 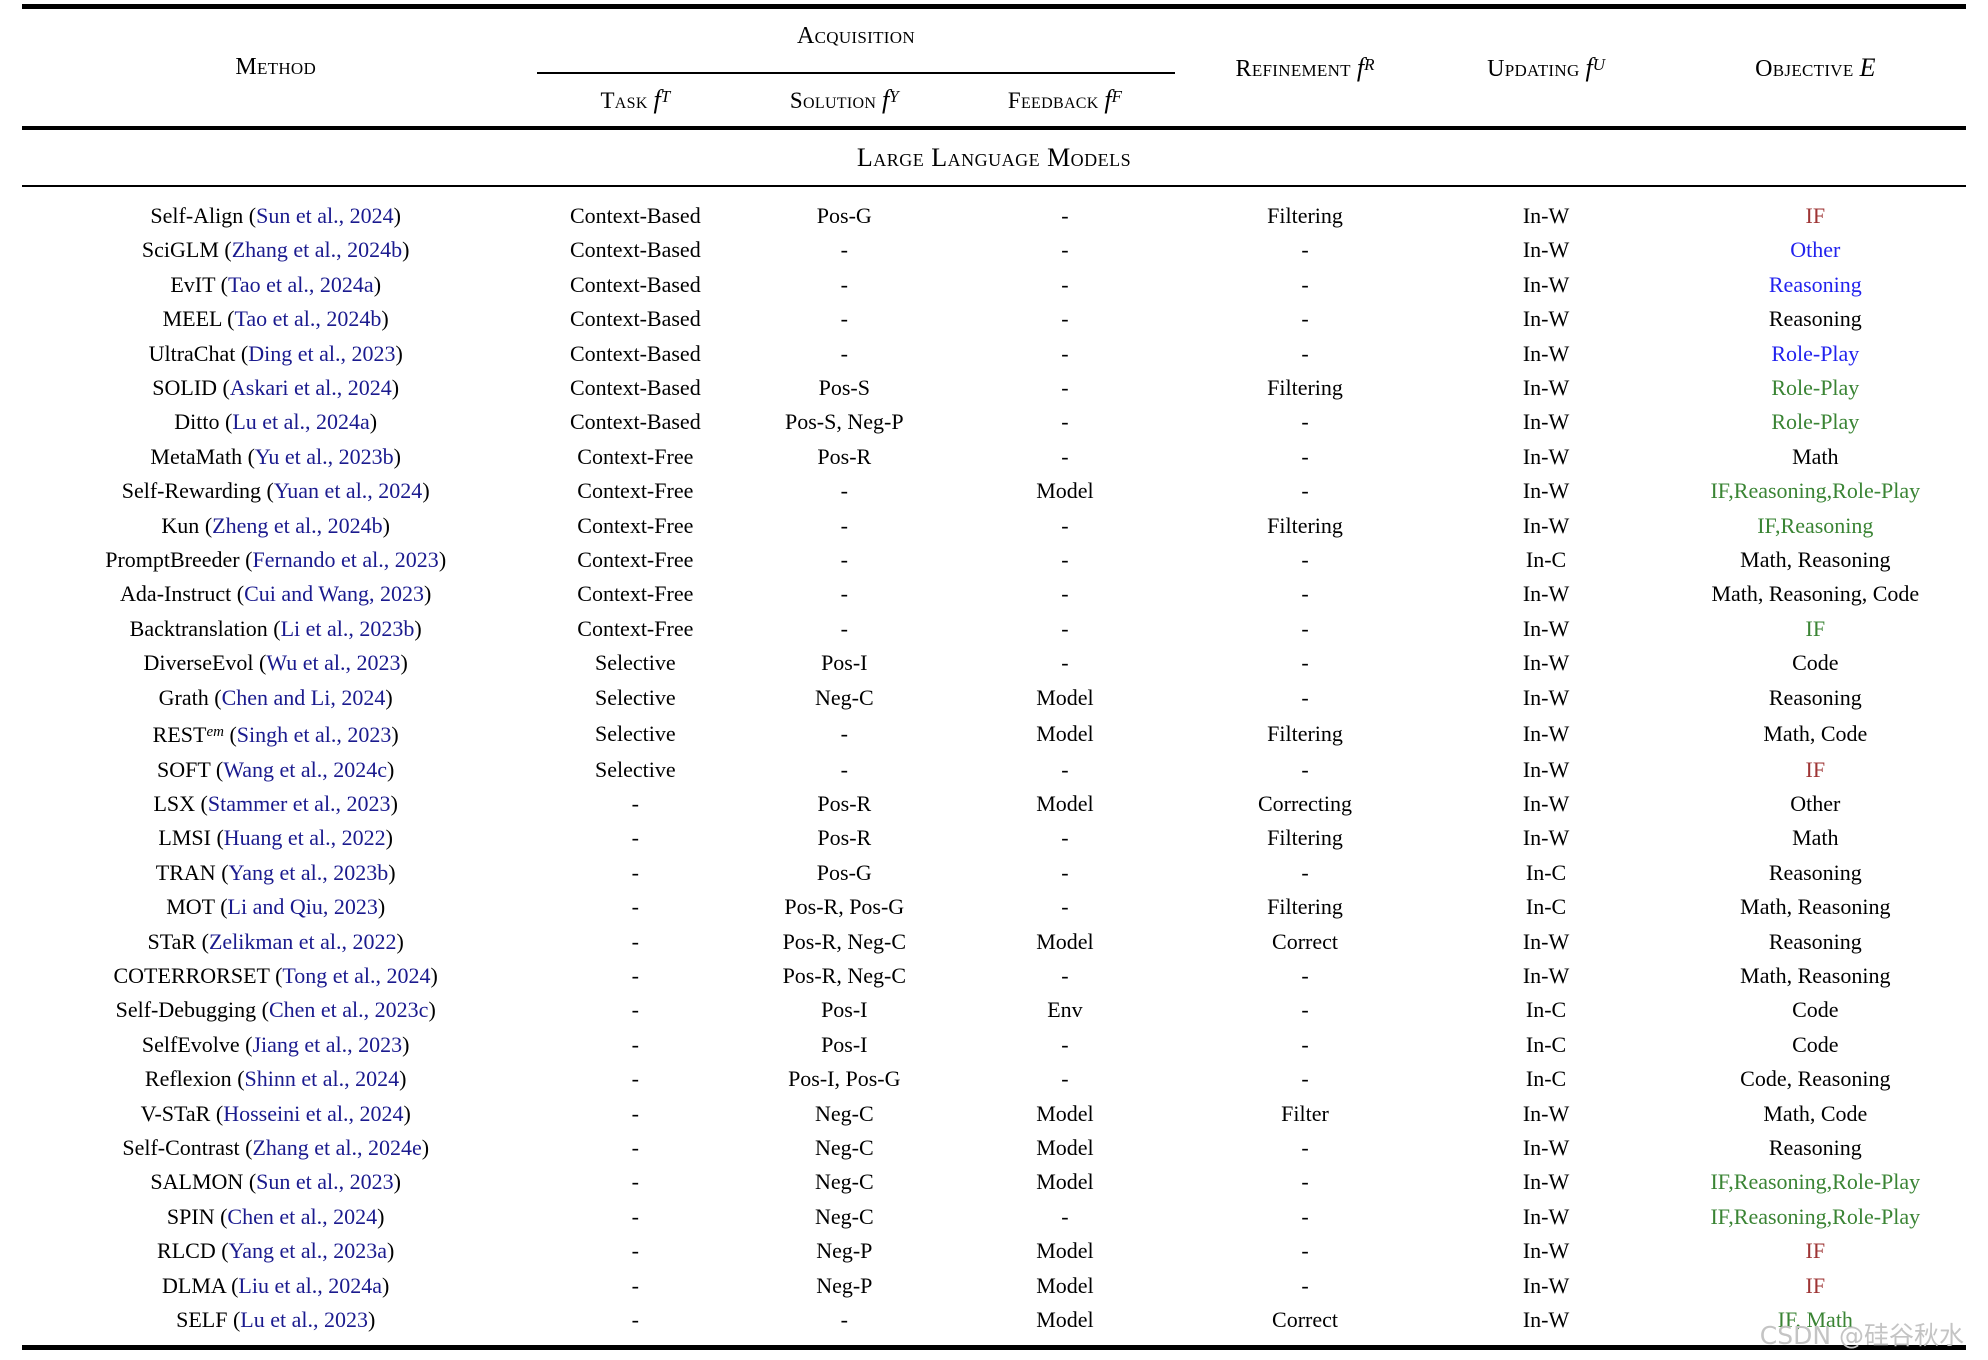 I want to click on citation-link: Stammer et al., 2023, so click(x=299, y=803).